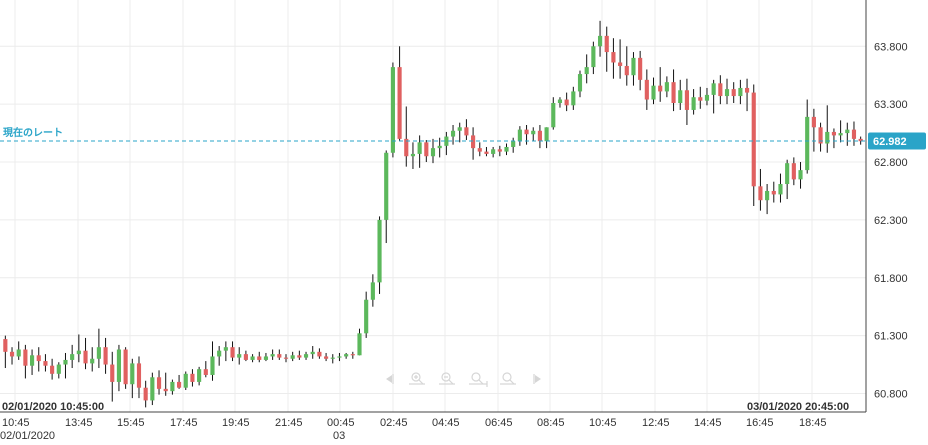 The height and width of the screenshot is (445, 928). Describe the element at coordinates (891, 163) in the screenshot. I see `y-tick: 62.800` at that location.